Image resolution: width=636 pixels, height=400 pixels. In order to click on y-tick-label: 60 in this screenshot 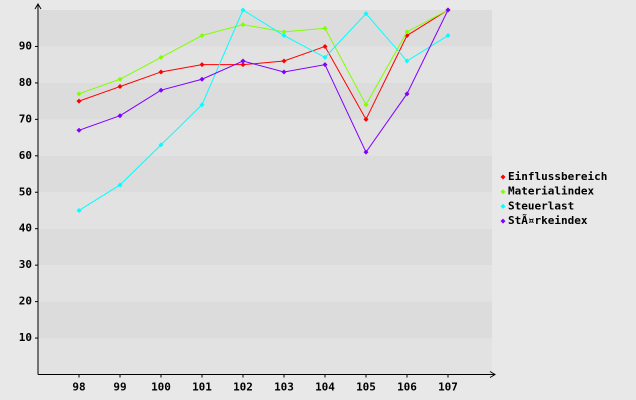, I will do `click(25, 155)`.